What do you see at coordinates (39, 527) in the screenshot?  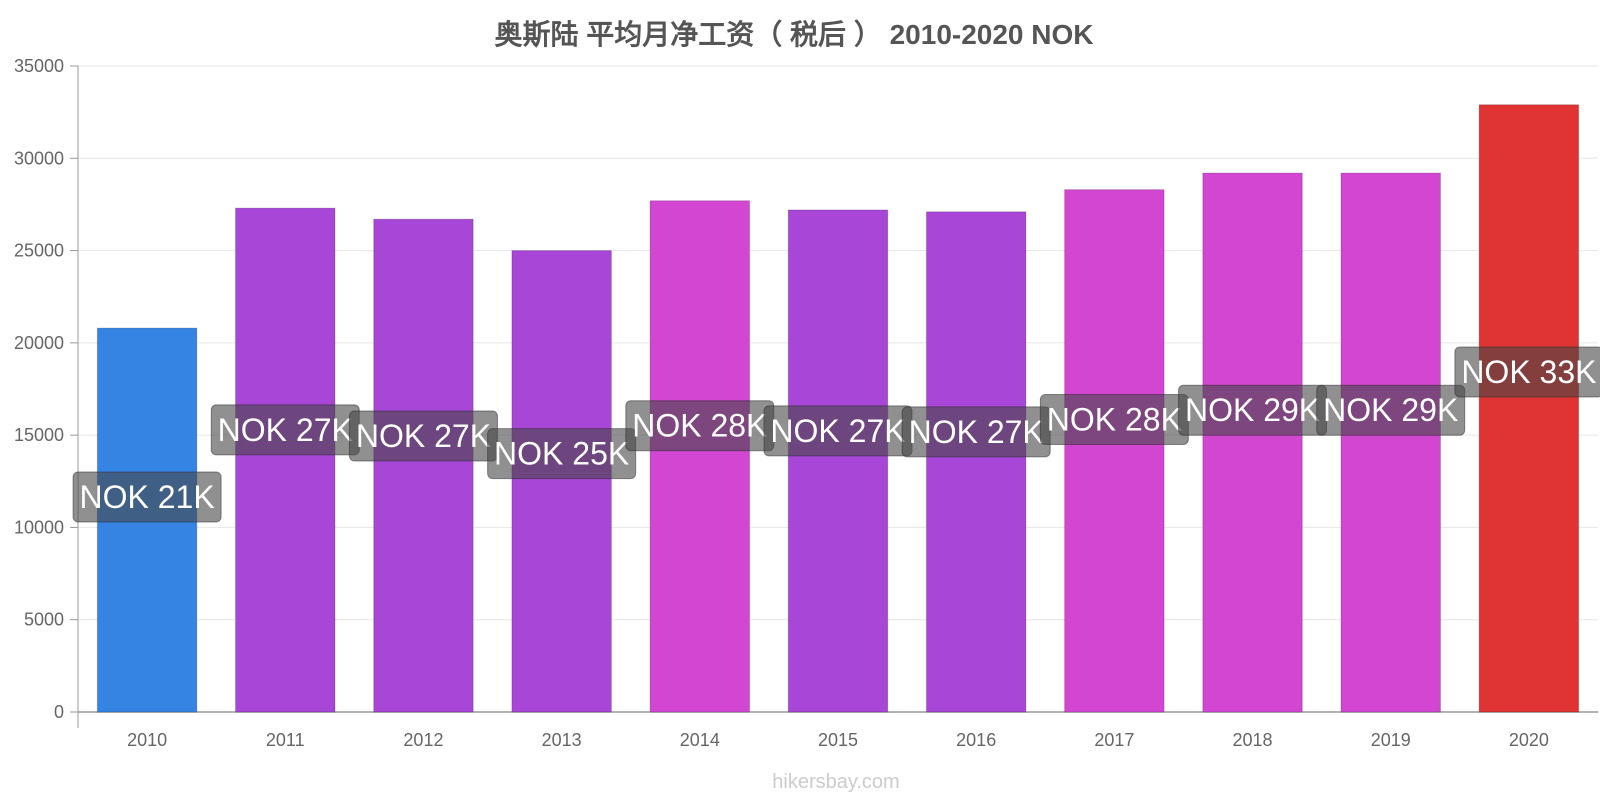 I see `y-tick-label: 10000` at bounding box center [39, 527].